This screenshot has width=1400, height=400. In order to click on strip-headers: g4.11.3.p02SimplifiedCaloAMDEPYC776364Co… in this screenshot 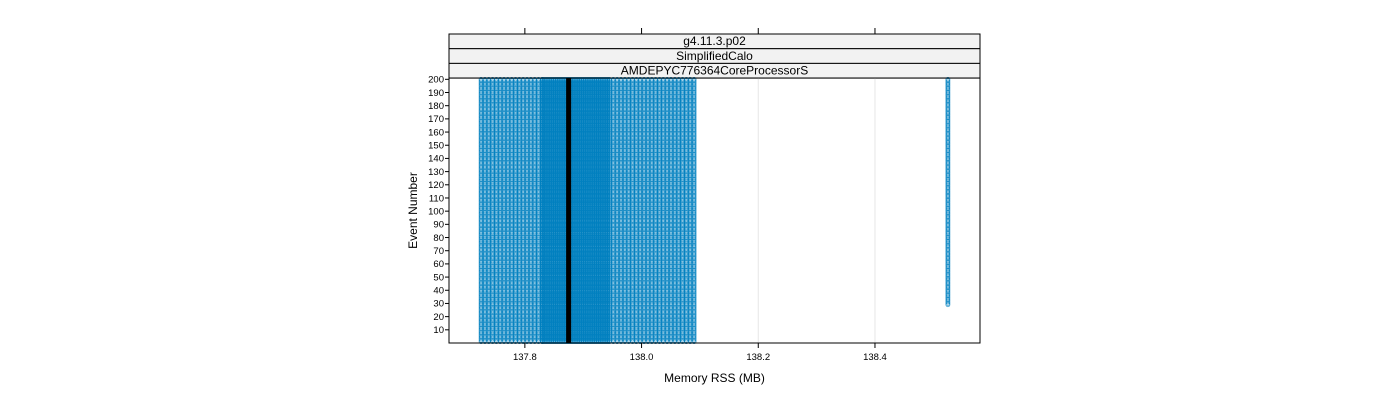, I will do `click(714, 56)`.